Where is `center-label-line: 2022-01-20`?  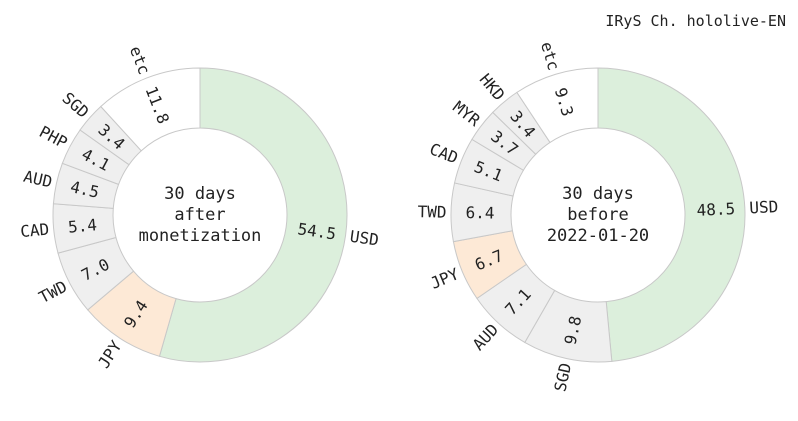 center-label-line: 2022-01-20 is located at coordinates (598, 236).